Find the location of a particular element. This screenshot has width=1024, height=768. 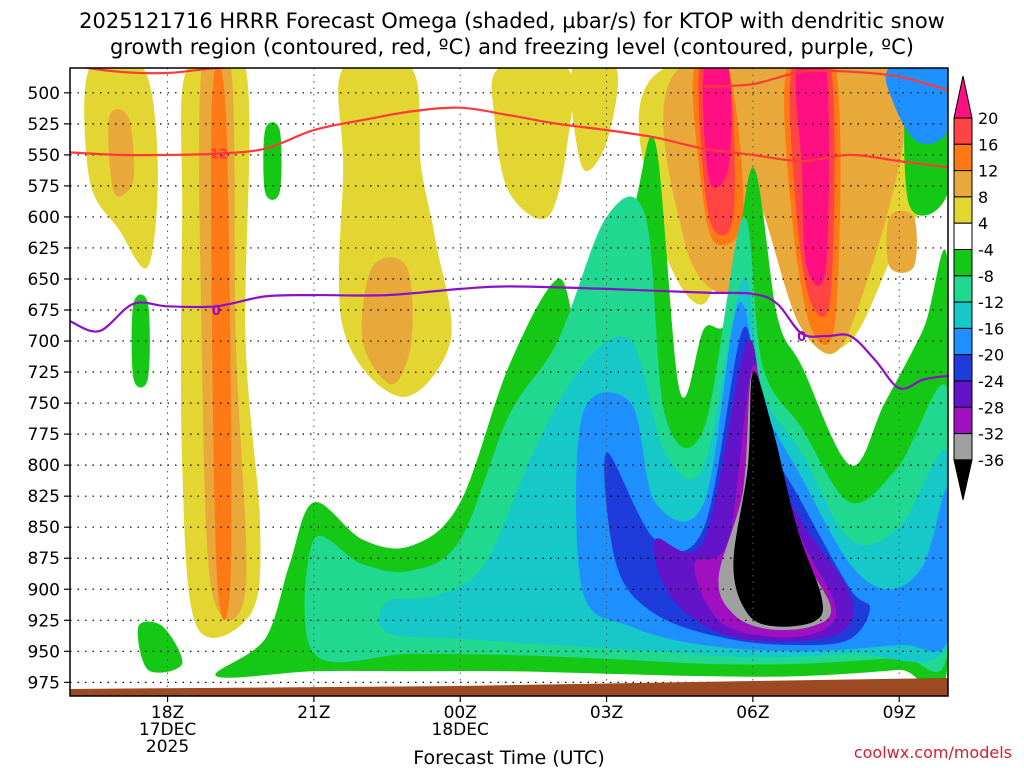

omega-region-blue-upper-right is located at coordinates (916, 106).